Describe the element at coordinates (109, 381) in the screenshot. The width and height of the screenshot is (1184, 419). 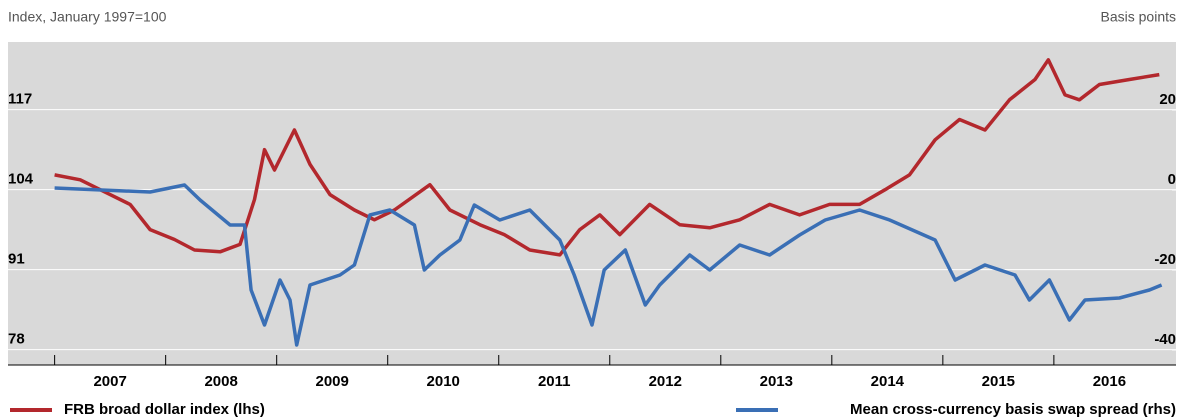
I see `x-tick-label: 2007` at that location.